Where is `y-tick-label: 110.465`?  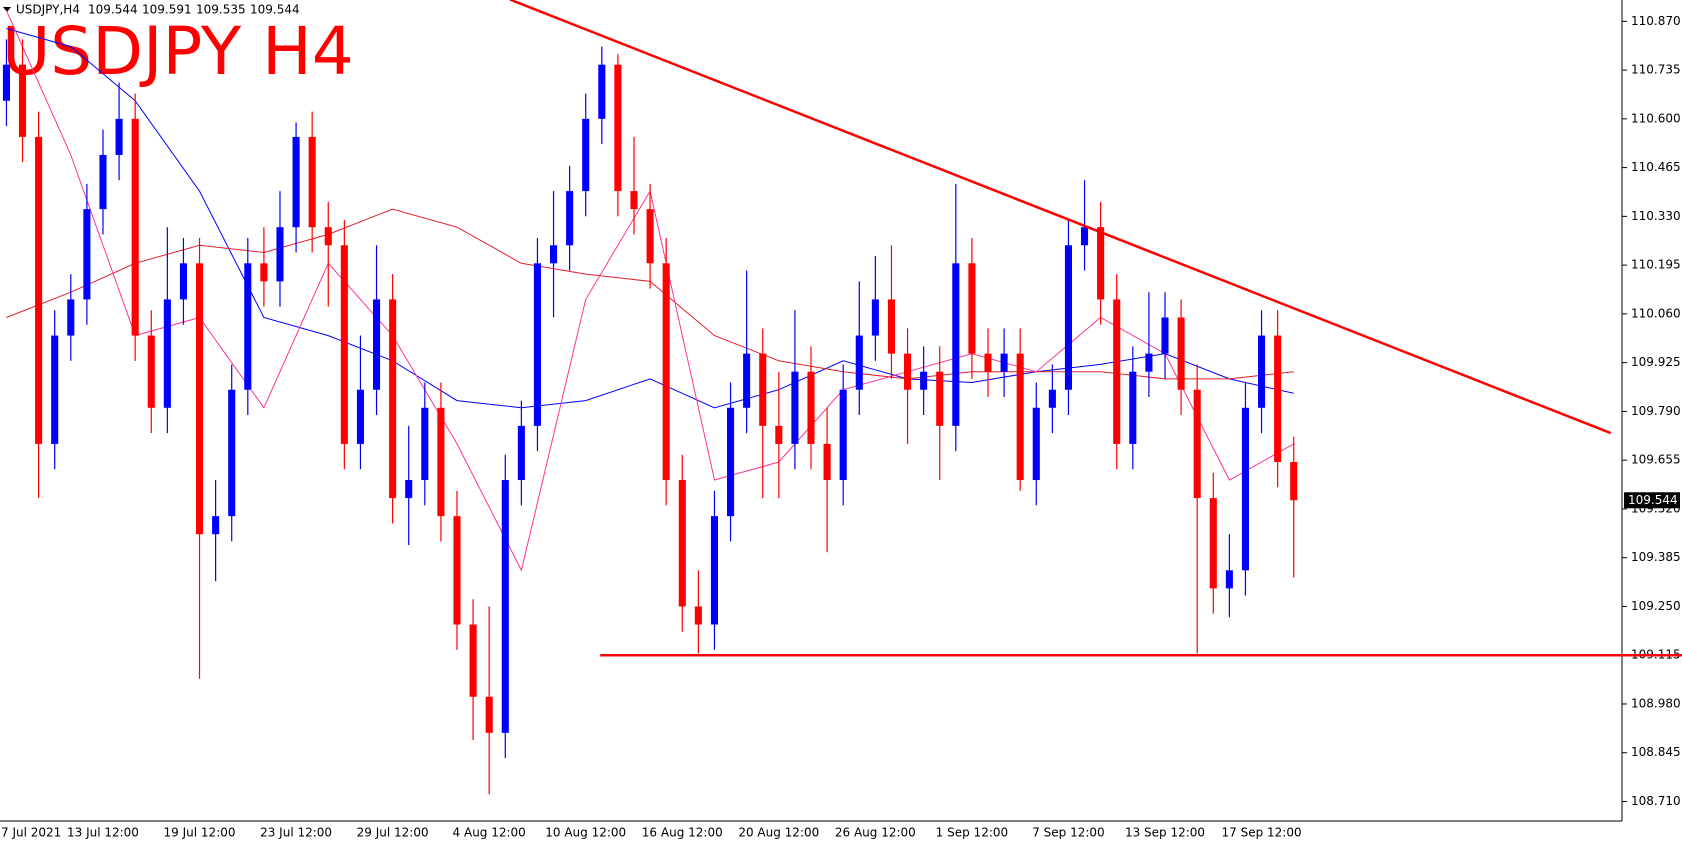
y-tick-label: 110.465 is located at coordinates (1656, 167).